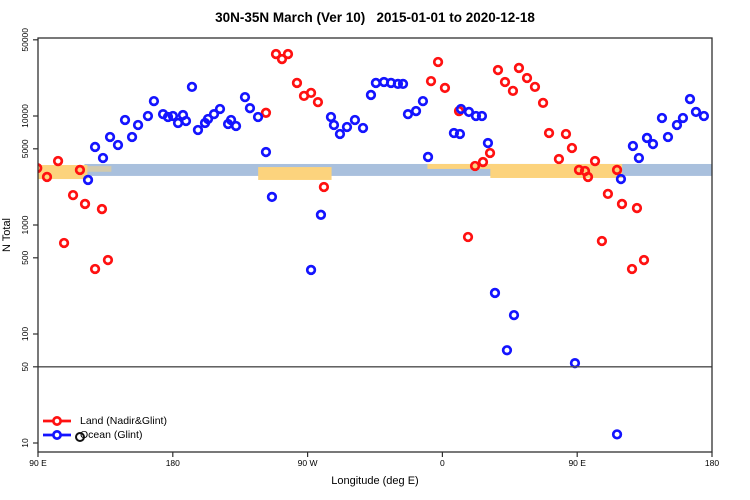  I want to click on y-tick-label: 50, so click(25, 367).